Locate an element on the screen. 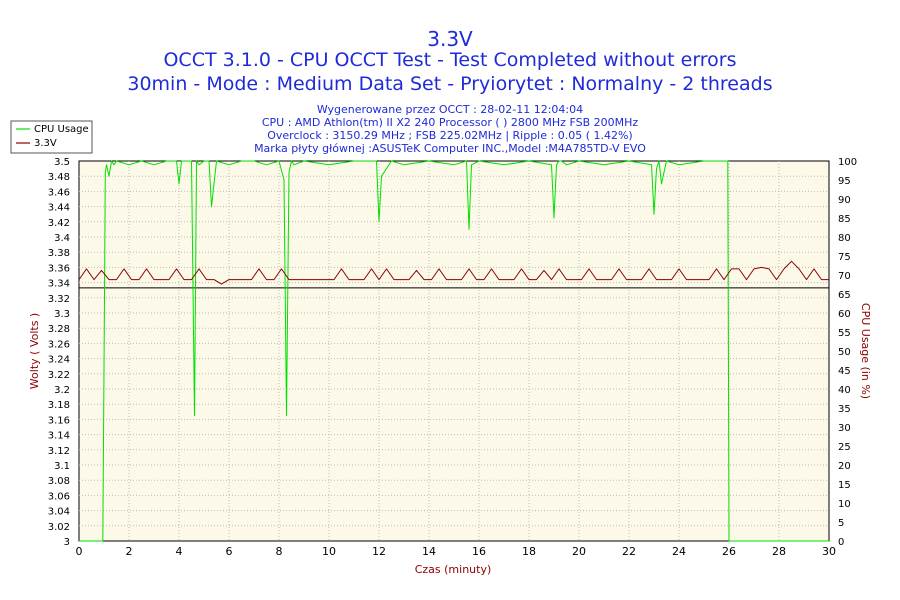  y-tick-label: 3.36 is located at coordinates (59, 268).